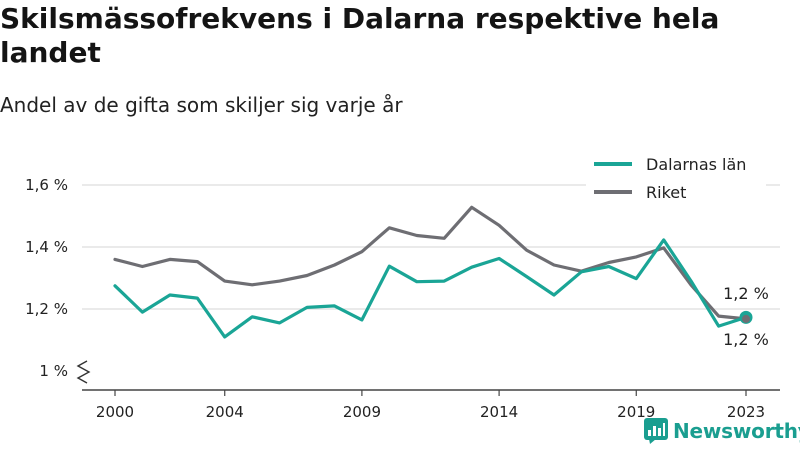  Describe the element at coordinates (656, 431) in the screenshot. I see `newsworthy-logo-icon` at that location.